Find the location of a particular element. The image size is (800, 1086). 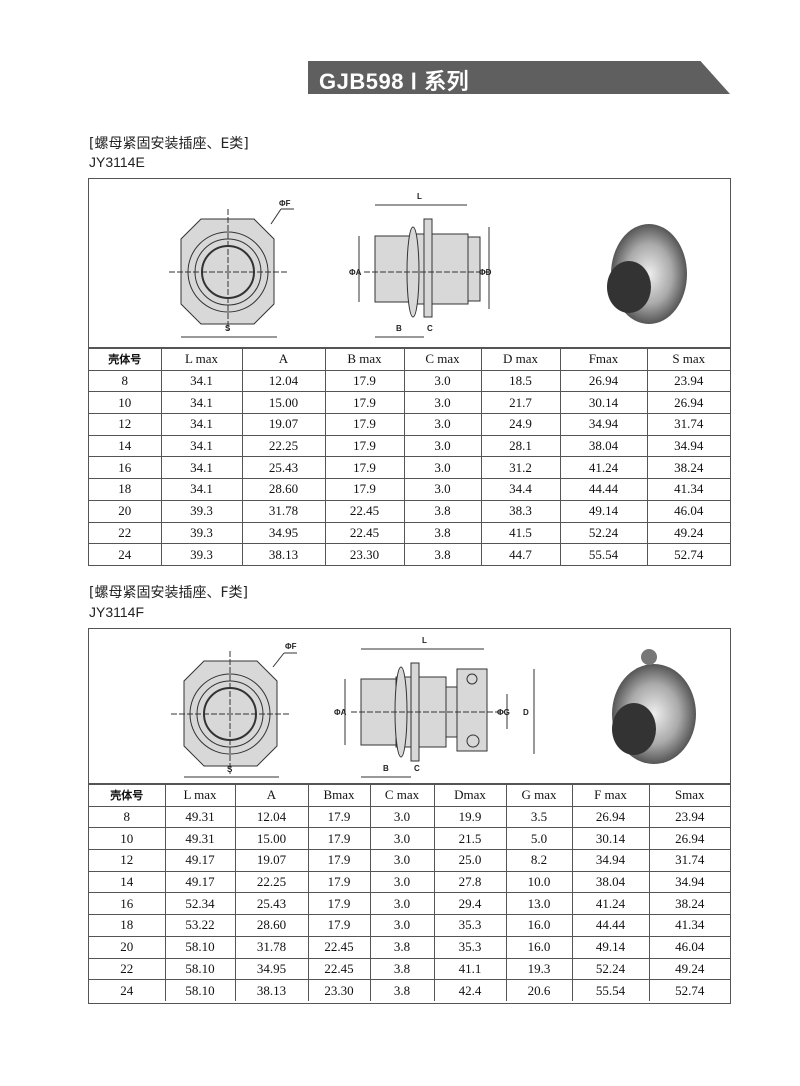

table-cell: 25.43 is located at coordinates (283, 468).